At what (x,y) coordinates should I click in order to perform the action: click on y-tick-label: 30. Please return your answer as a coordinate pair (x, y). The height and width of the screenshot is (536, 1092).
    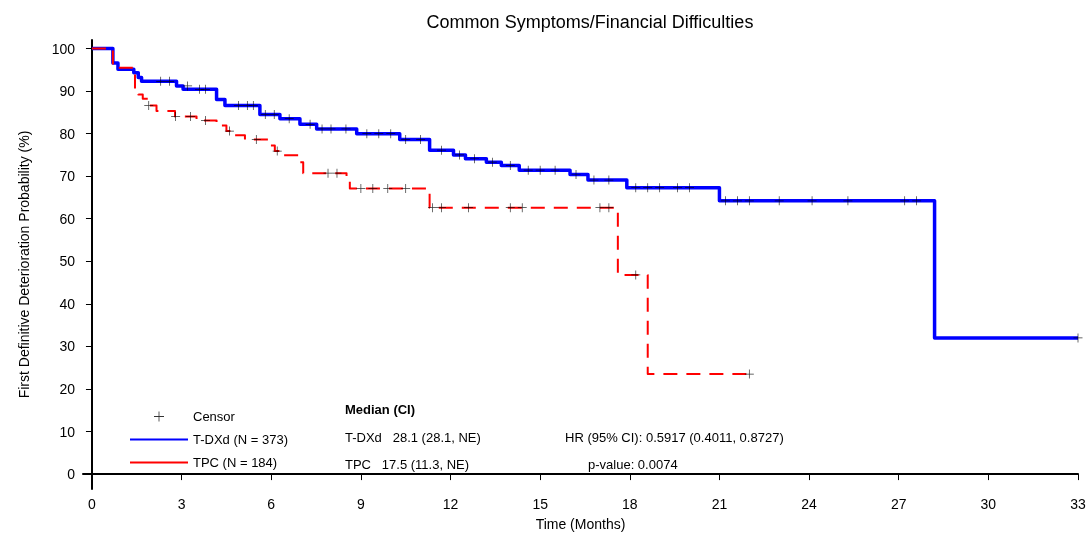
    Looking at the image, I should click on (67, 346).